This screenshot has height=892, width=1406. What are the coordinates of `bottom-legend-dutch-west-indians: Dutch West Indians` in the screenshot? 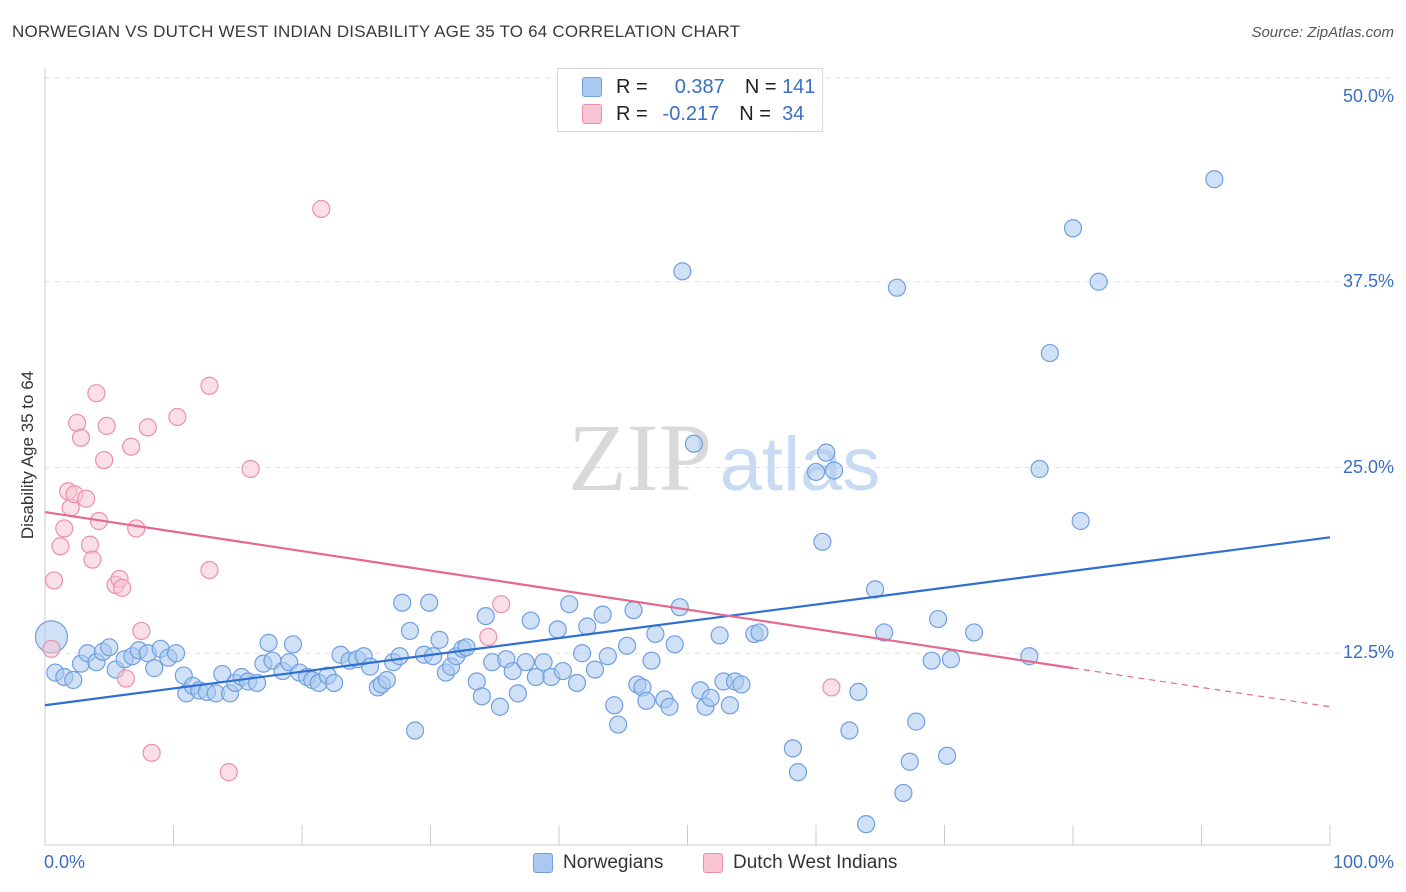 It's located at (800, 863).